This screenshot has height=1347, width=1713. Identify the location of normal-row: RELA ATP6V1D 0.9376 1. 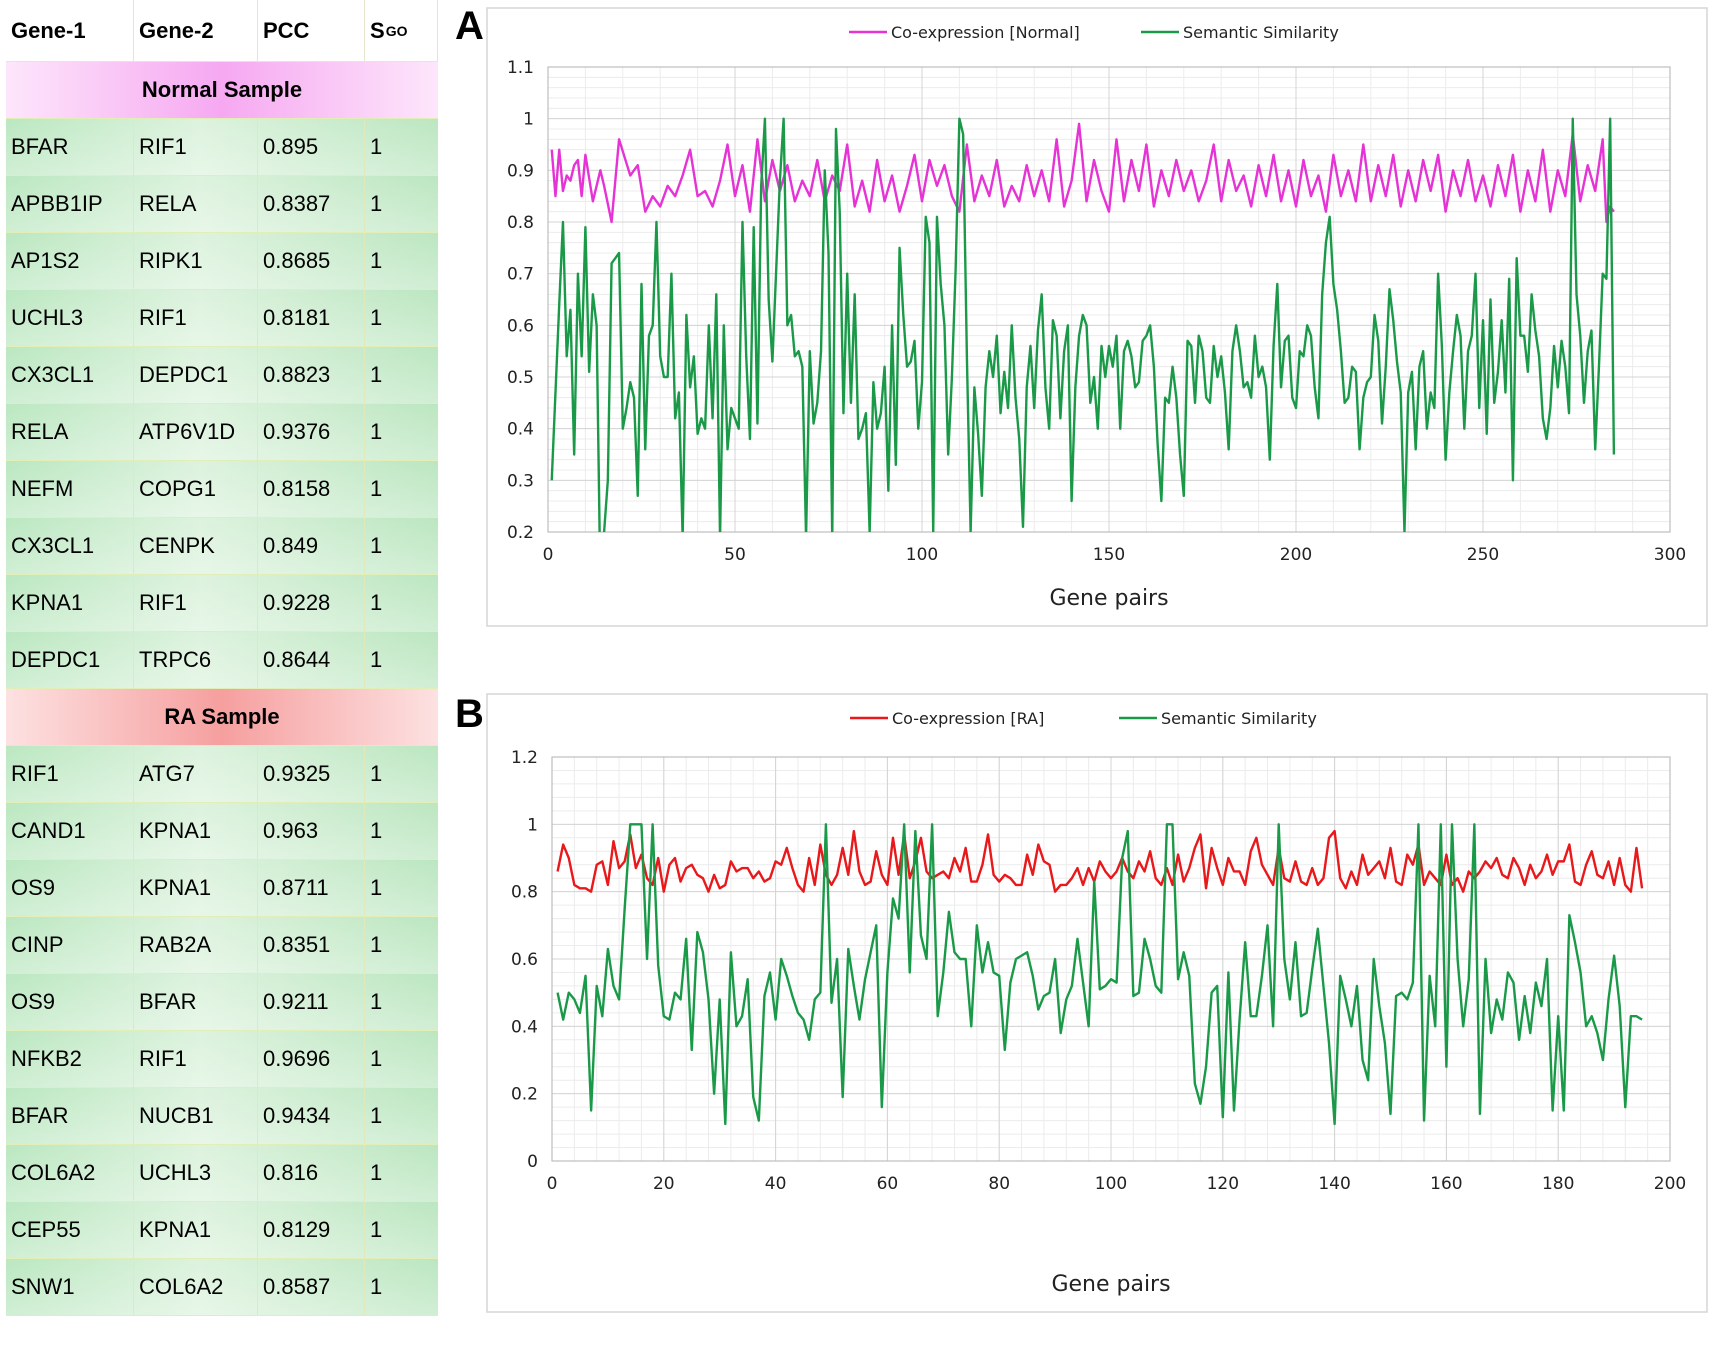
(222, 432).